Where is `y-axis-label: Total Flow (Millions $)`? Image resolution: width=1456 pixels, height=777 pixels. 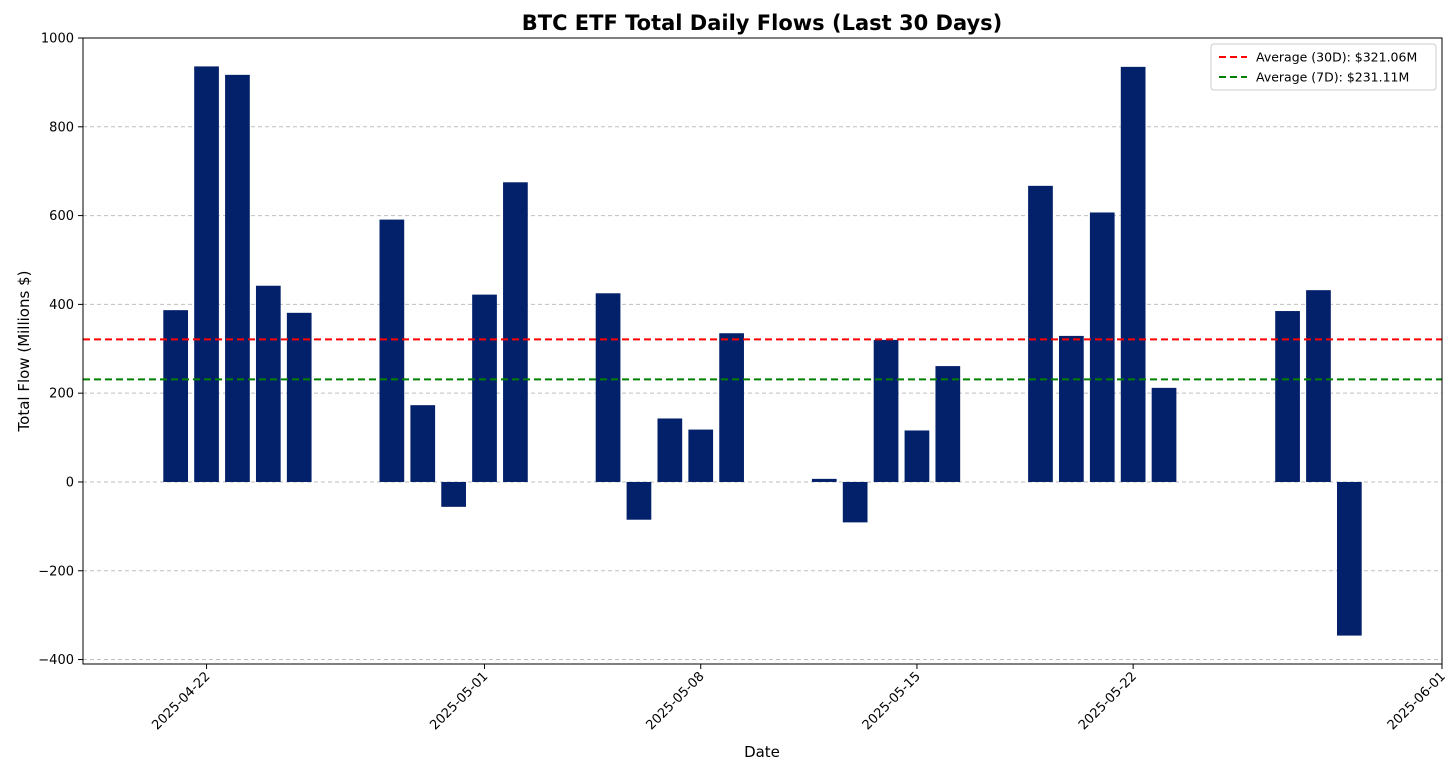 y-axis-label: Total Flow (Millions $) is located at coordinates (24, 352).